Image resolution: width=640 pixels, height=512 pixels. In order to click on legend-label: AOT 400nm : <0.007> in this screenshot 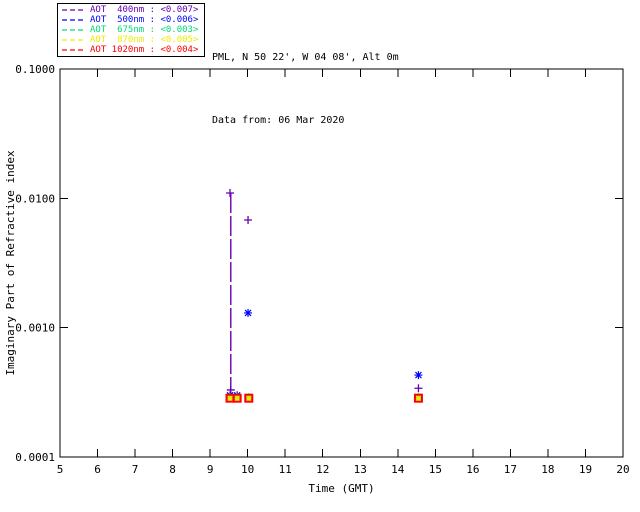, I will do `click(144, 10)`.